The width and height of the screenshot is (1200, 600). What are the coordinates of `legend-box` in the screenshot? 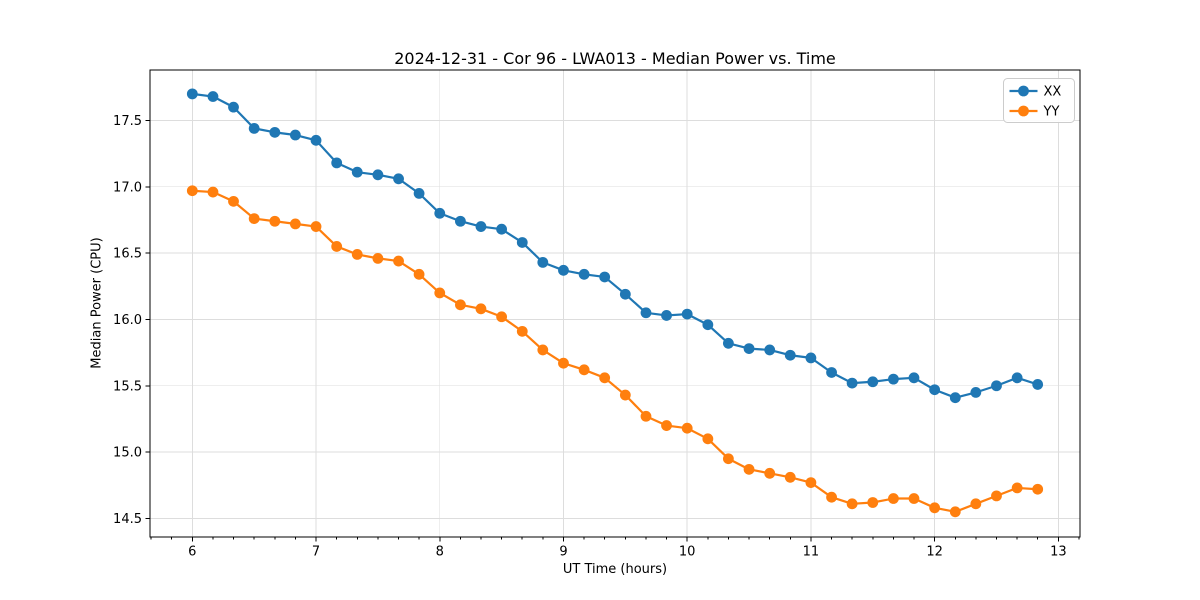 It's located at (1039, 100).